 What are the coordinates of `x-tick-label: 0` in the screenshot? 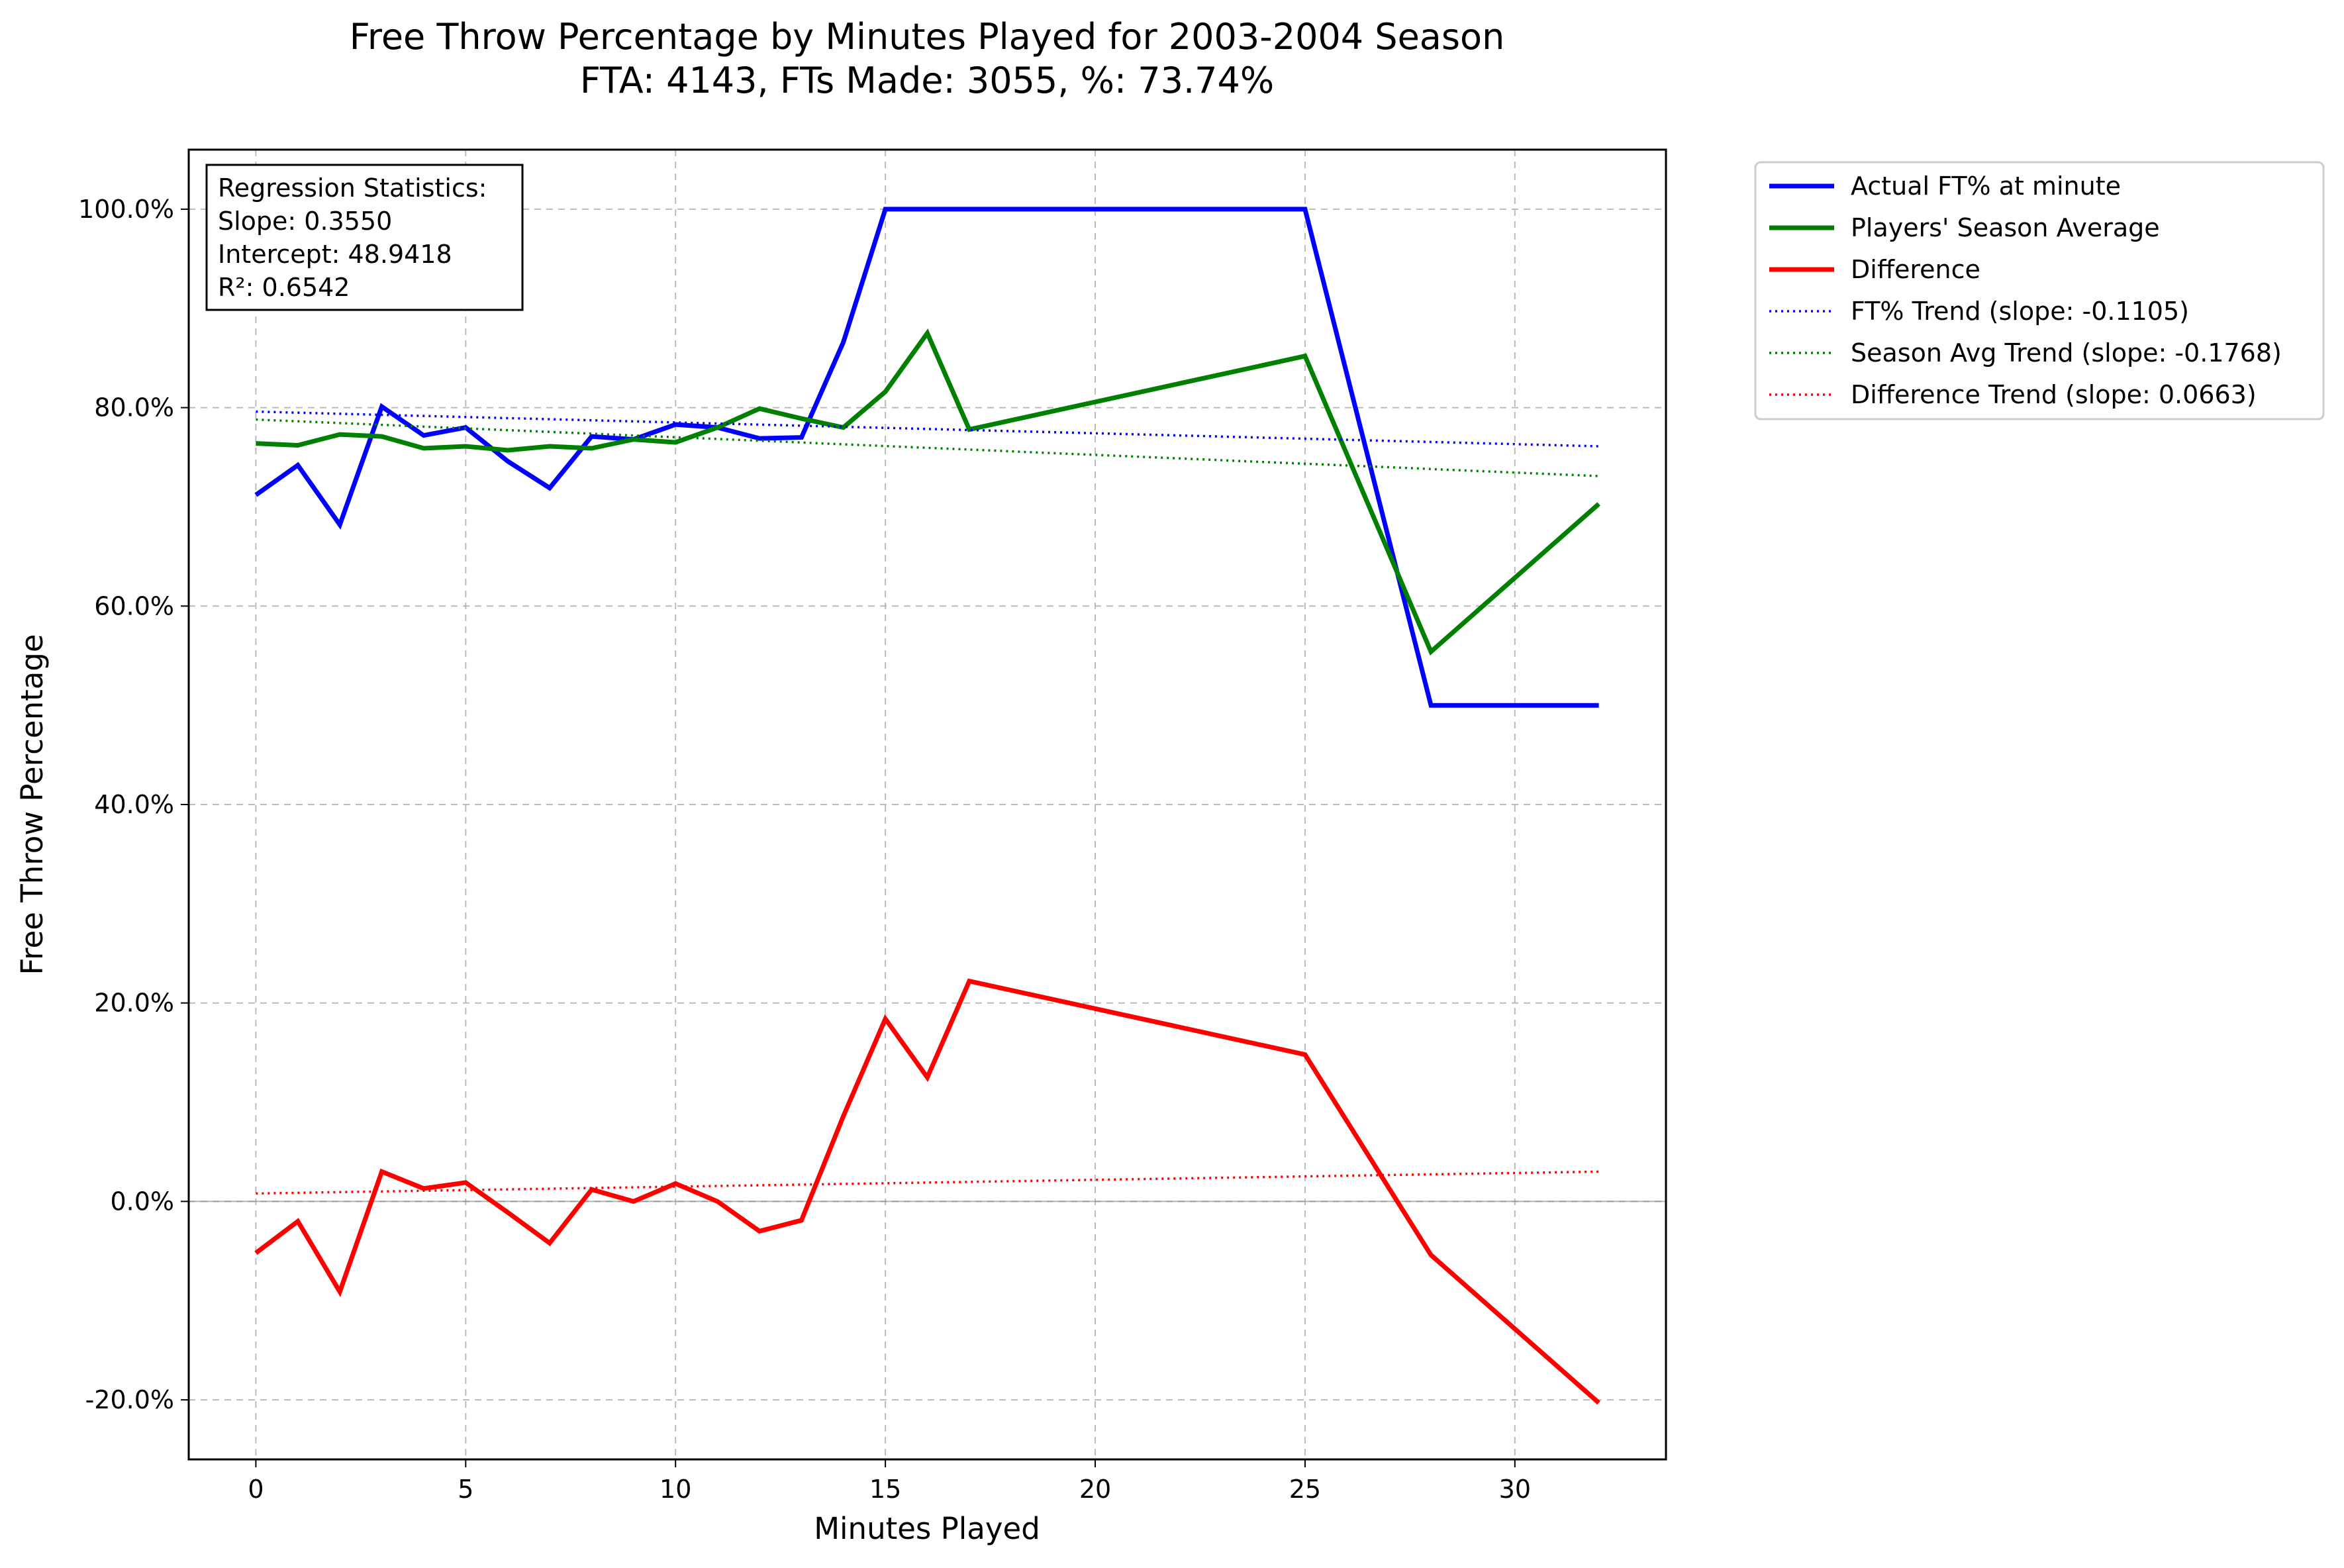 It's located at (256, 1489).